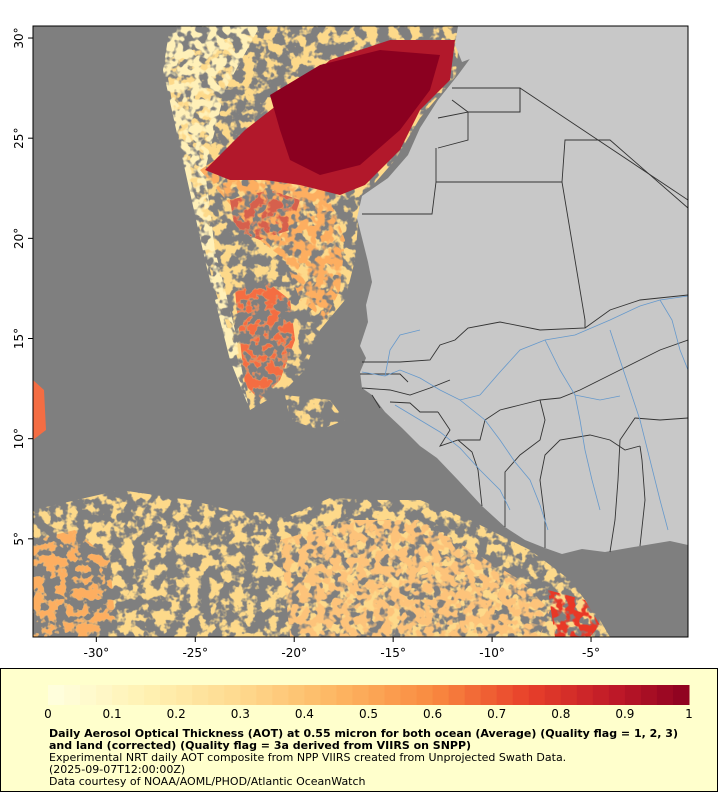 This screenshot has height=800, width=720. Describe the element at coordinates (117, 769) in the screenshot. I see `legend-date: (2025-09-07T12:00:00Z)` at that location.